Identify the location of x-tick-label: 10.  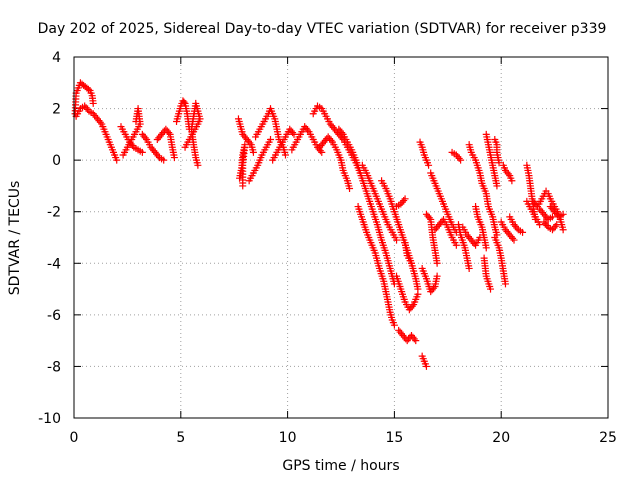
(288, 438).